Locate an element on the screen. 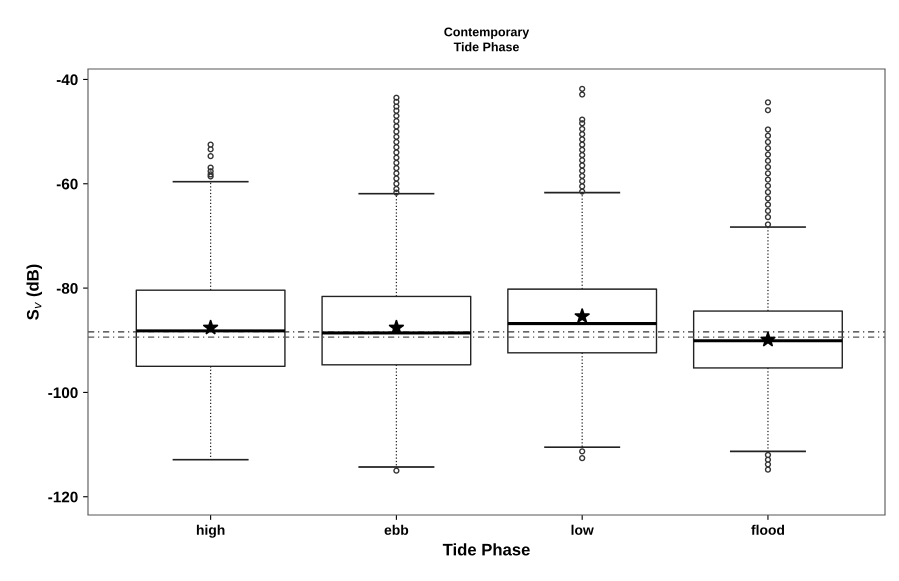 The width and height of the screenshot is (899, 581). x-tick-label: high is located at coordinates (210, 531).